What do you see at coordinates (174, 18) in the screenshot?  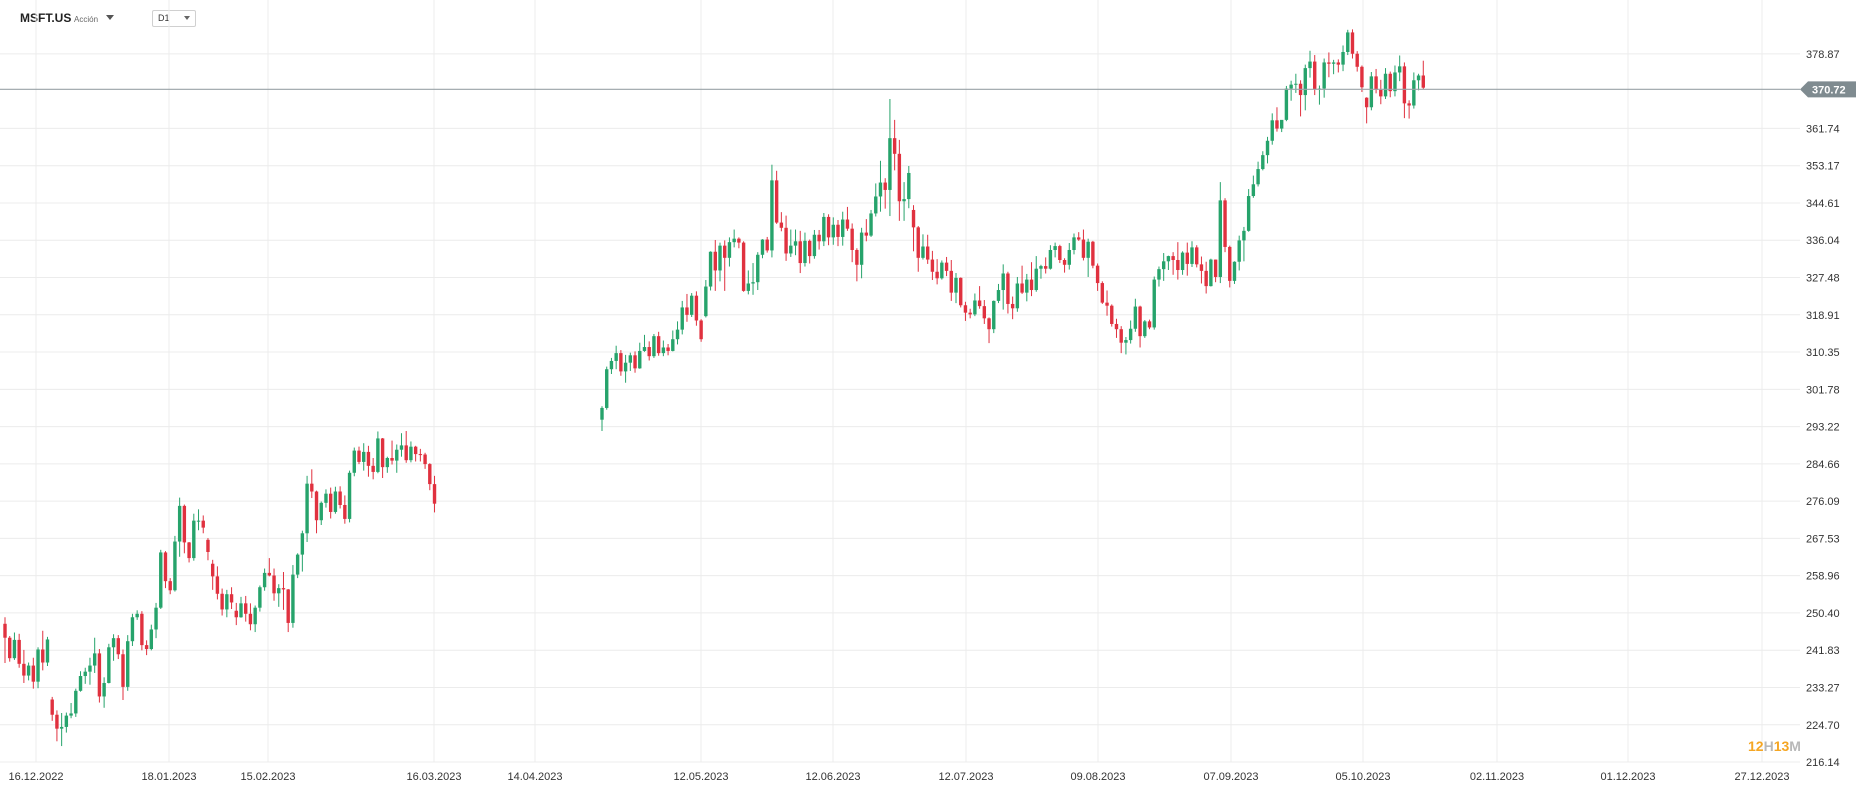 I see `timeframe-select: D1` at bounding box center [174, 18].